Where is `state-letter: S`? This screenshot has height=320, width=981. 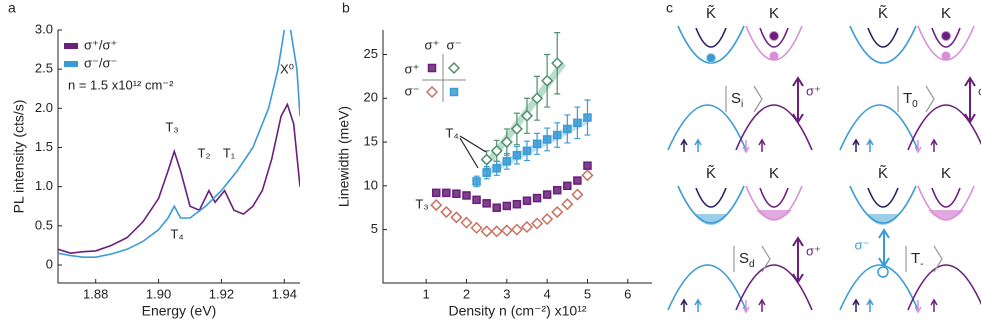
state-letter: S is located at coordinates (736, 98).